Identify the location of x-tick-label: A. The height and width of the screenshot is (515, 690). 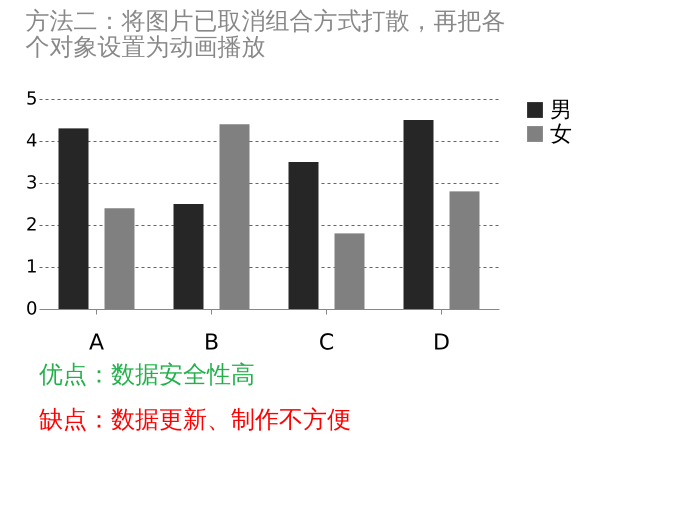
(96, 343).